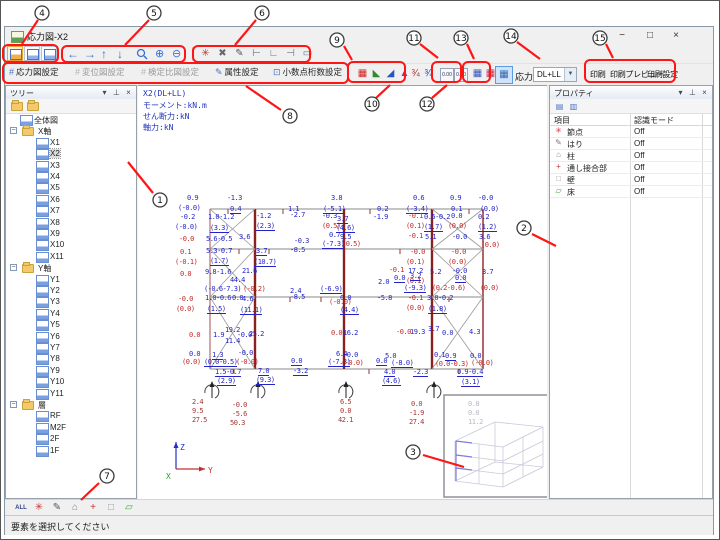 The width and height of the screenshot is (720, 540). I want to click on selectbar-select-all-icon: ALL, so click(21, 508).